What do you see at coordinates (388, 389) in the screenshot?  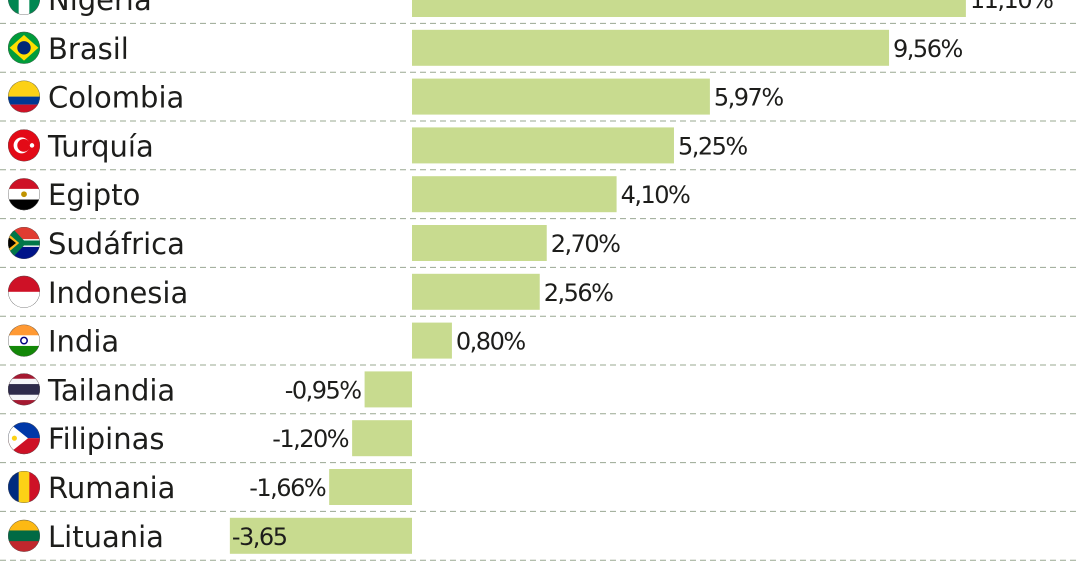 I see `bar-tailandia` at bounding box center [388, 389].